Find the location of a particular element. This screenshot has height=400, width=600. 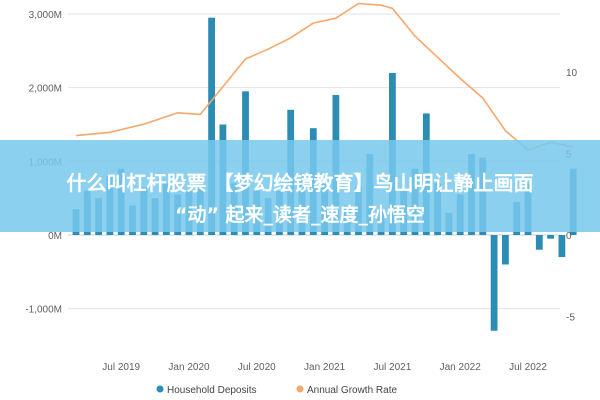

legend-line-marker is located at coordinates (300, 389).